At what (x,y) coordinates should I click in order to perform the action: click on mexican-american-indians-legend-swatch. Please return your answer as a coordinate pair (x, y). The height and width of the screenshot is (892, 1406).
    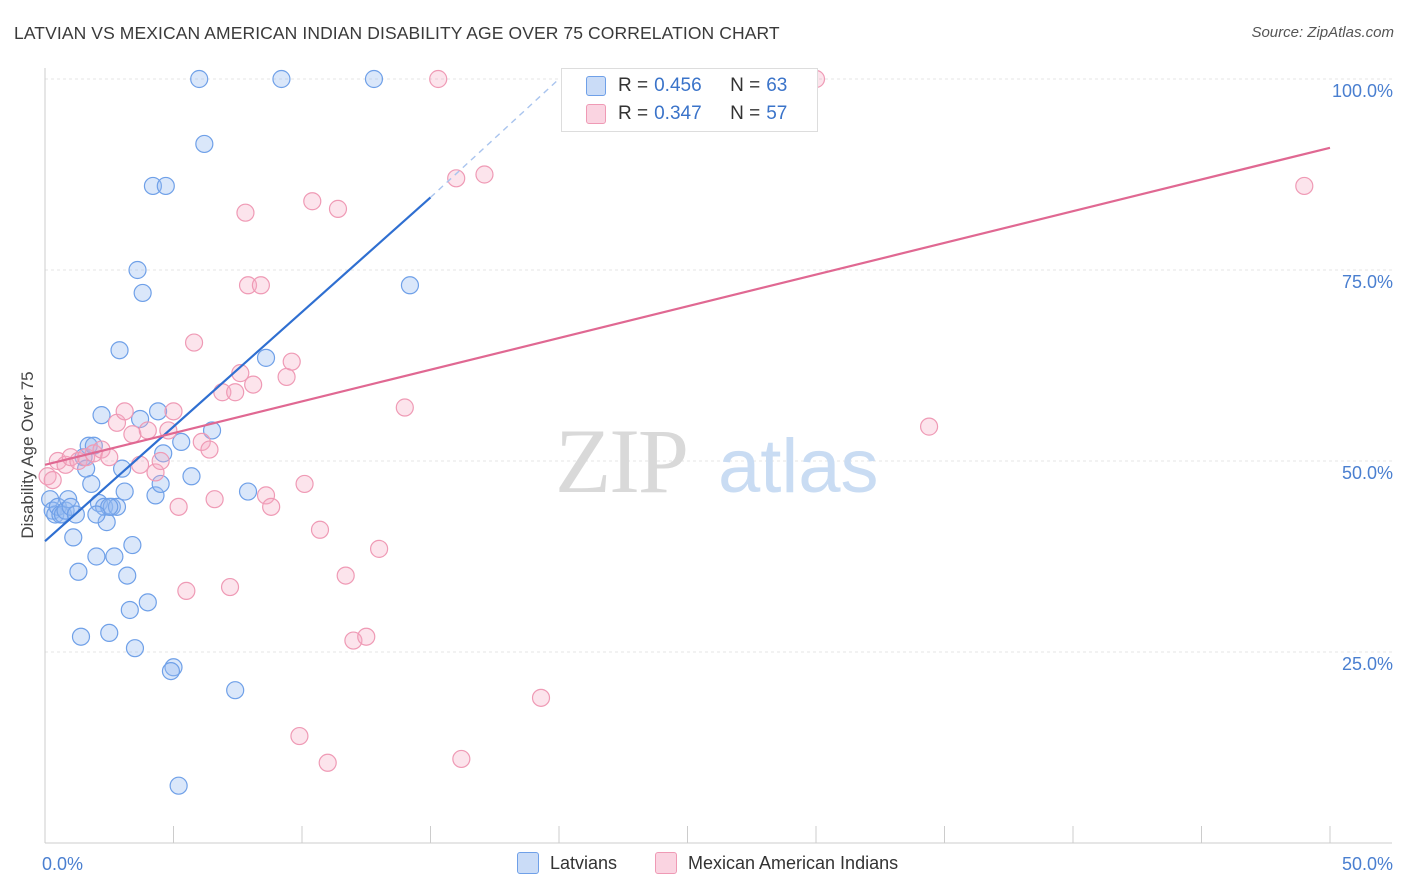
    Looking at the image, I should click on (666, 863).